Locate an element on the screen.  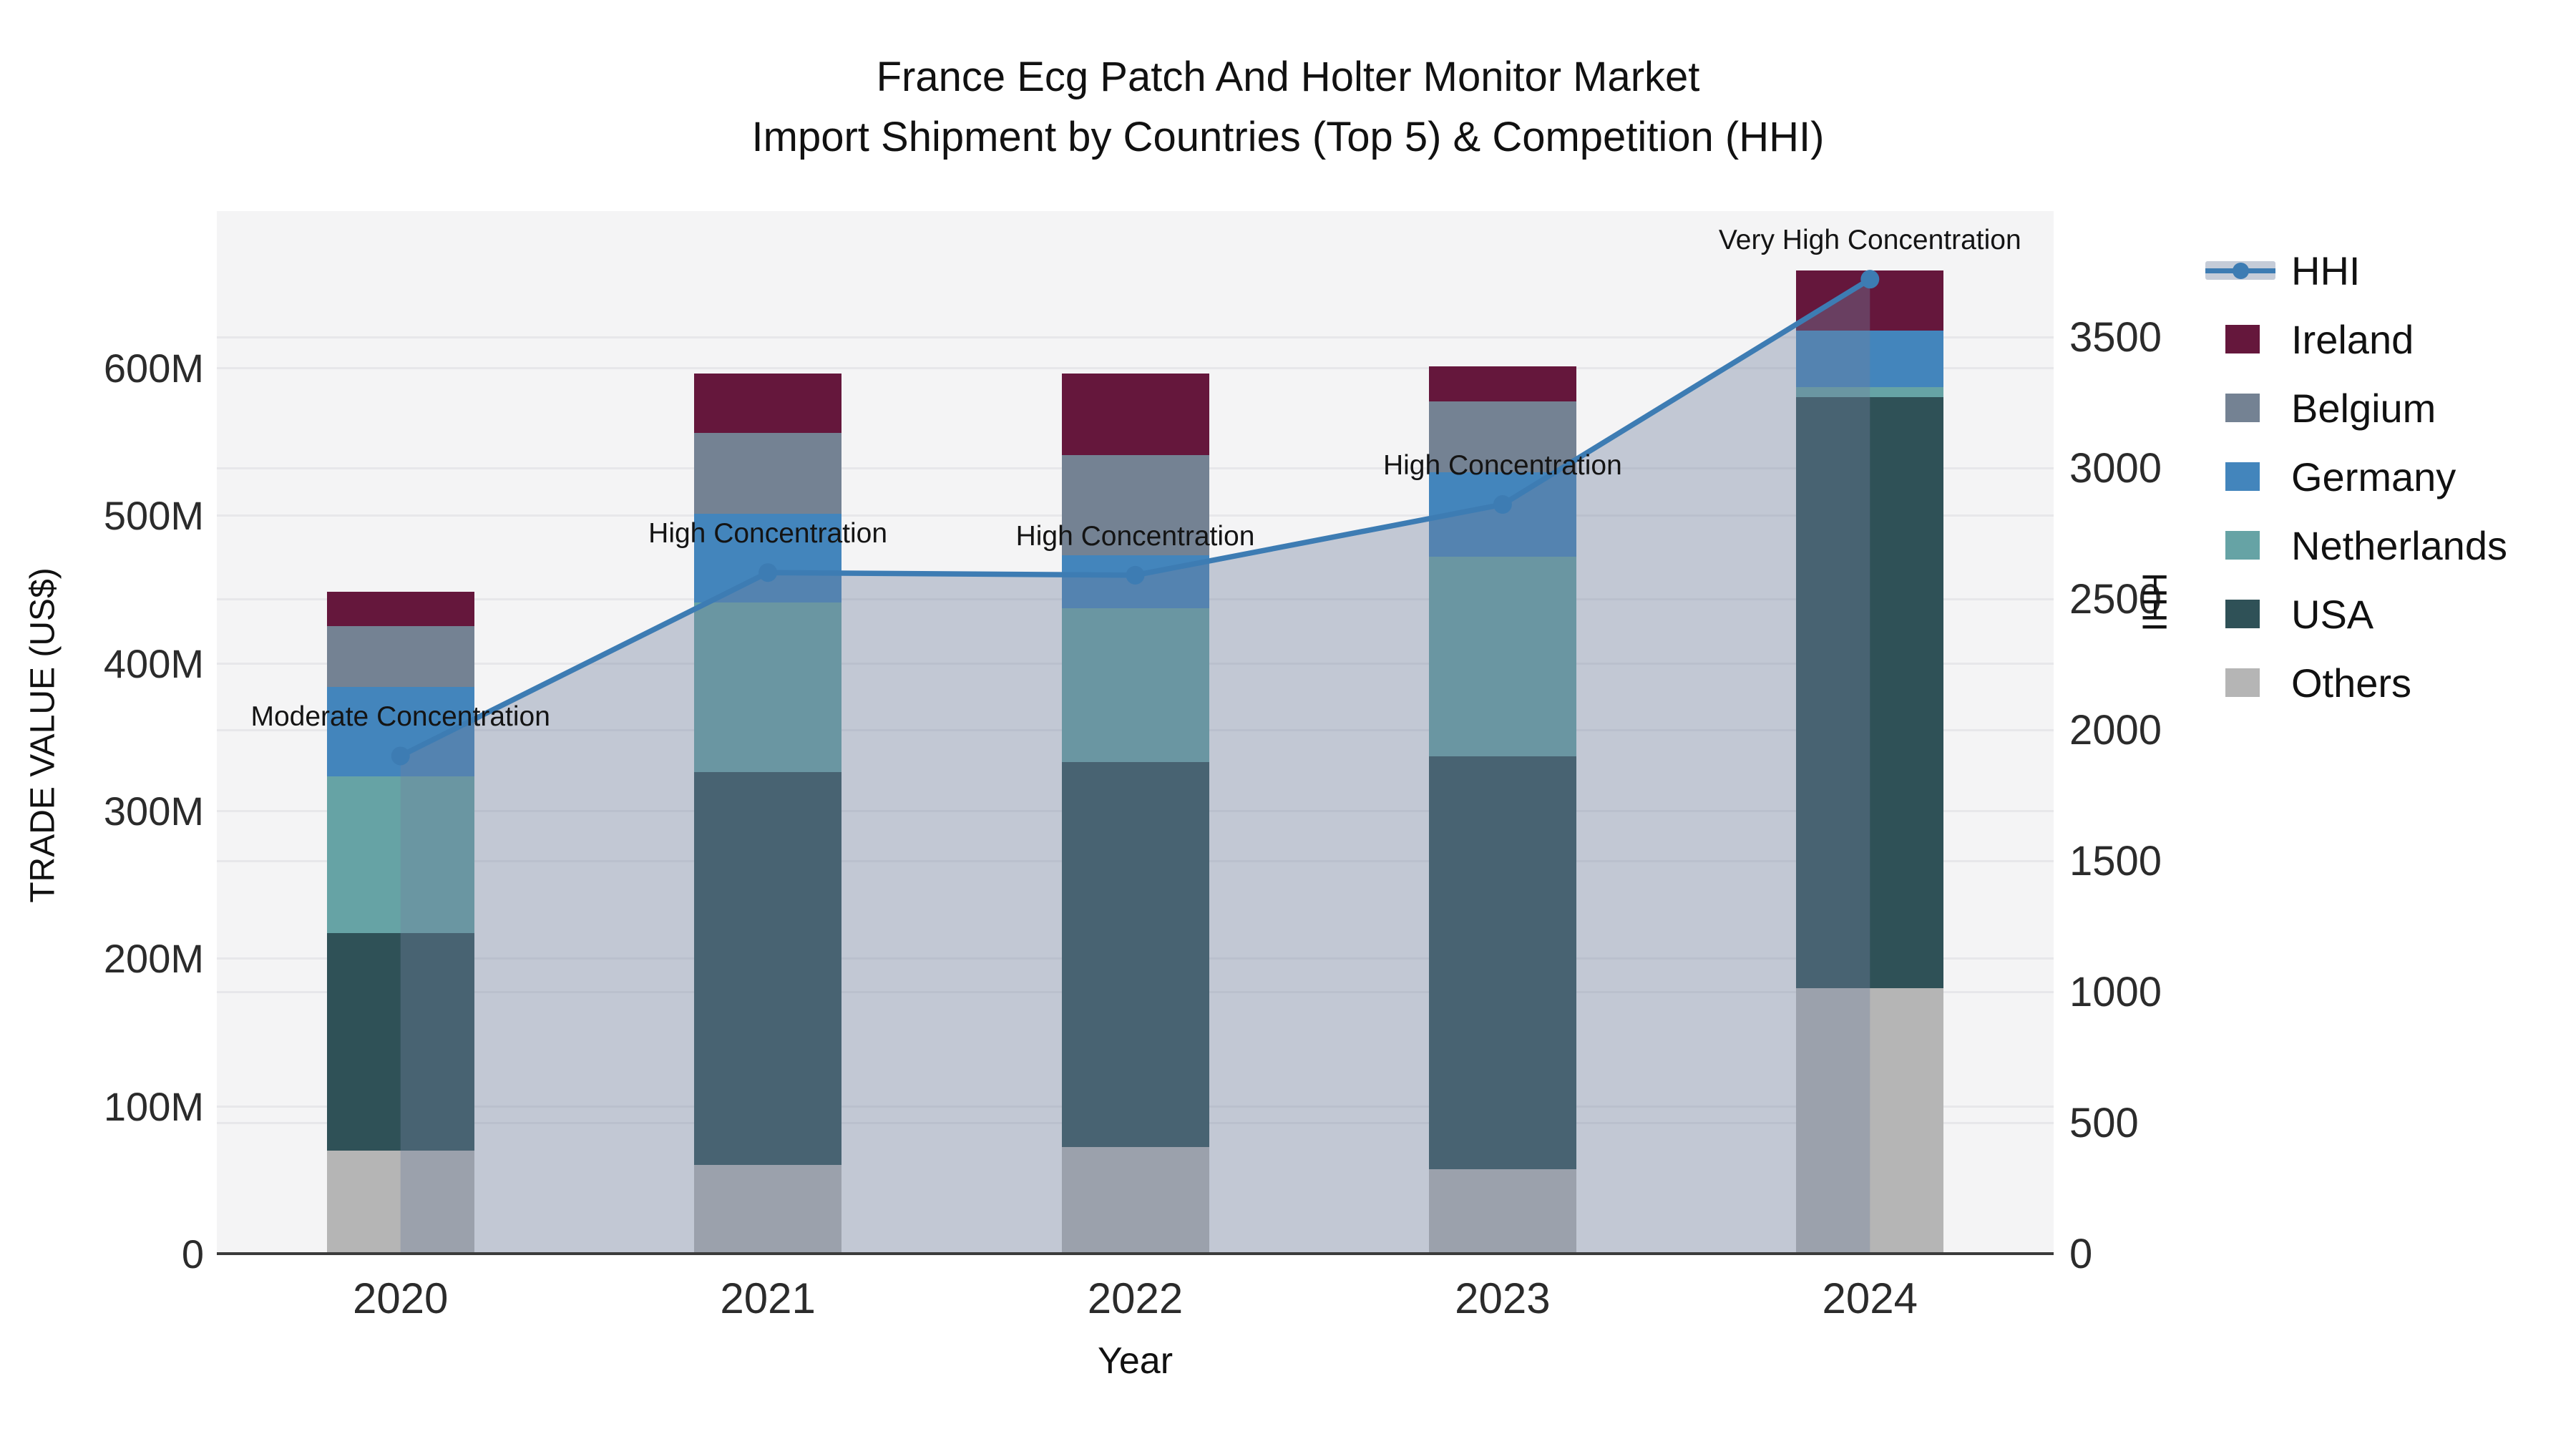
left-tick-300M: 300M is located at coordinates (153, 811).